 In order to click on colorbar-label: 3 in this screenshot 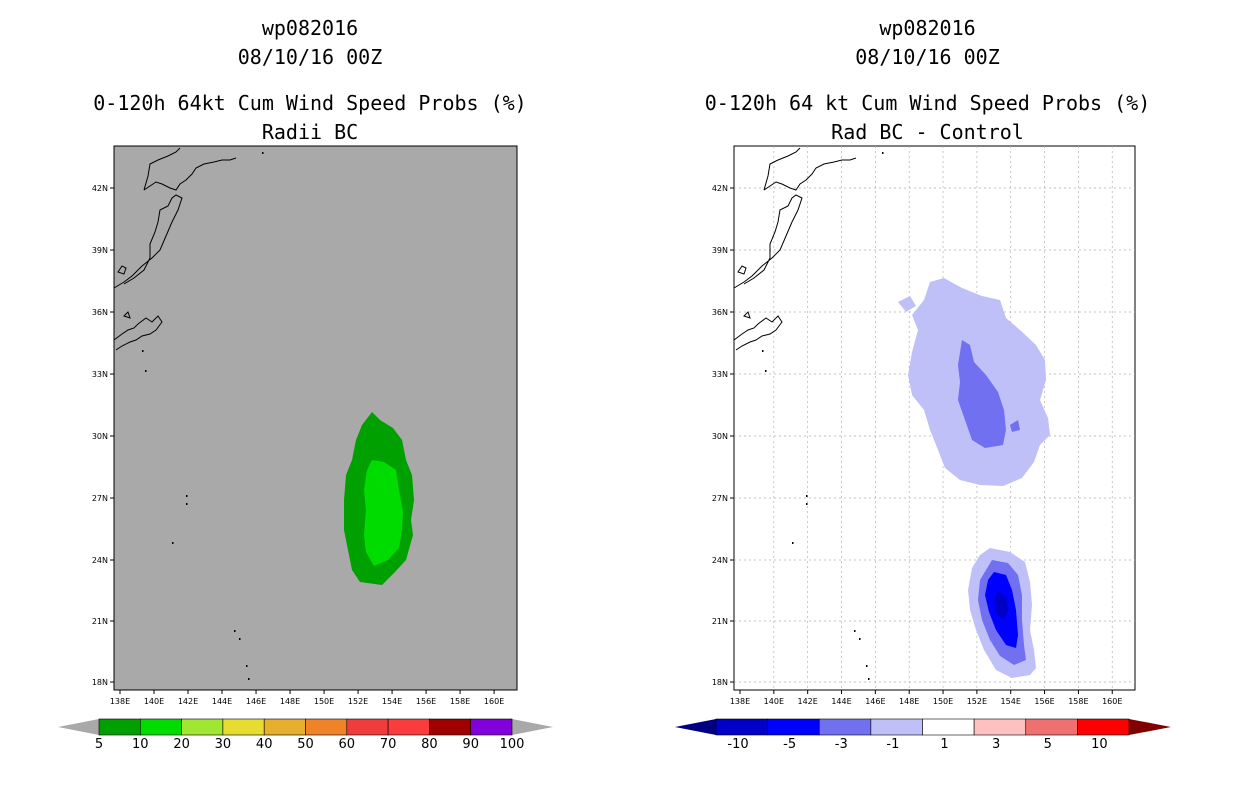, I will do `click(996, 744)`.